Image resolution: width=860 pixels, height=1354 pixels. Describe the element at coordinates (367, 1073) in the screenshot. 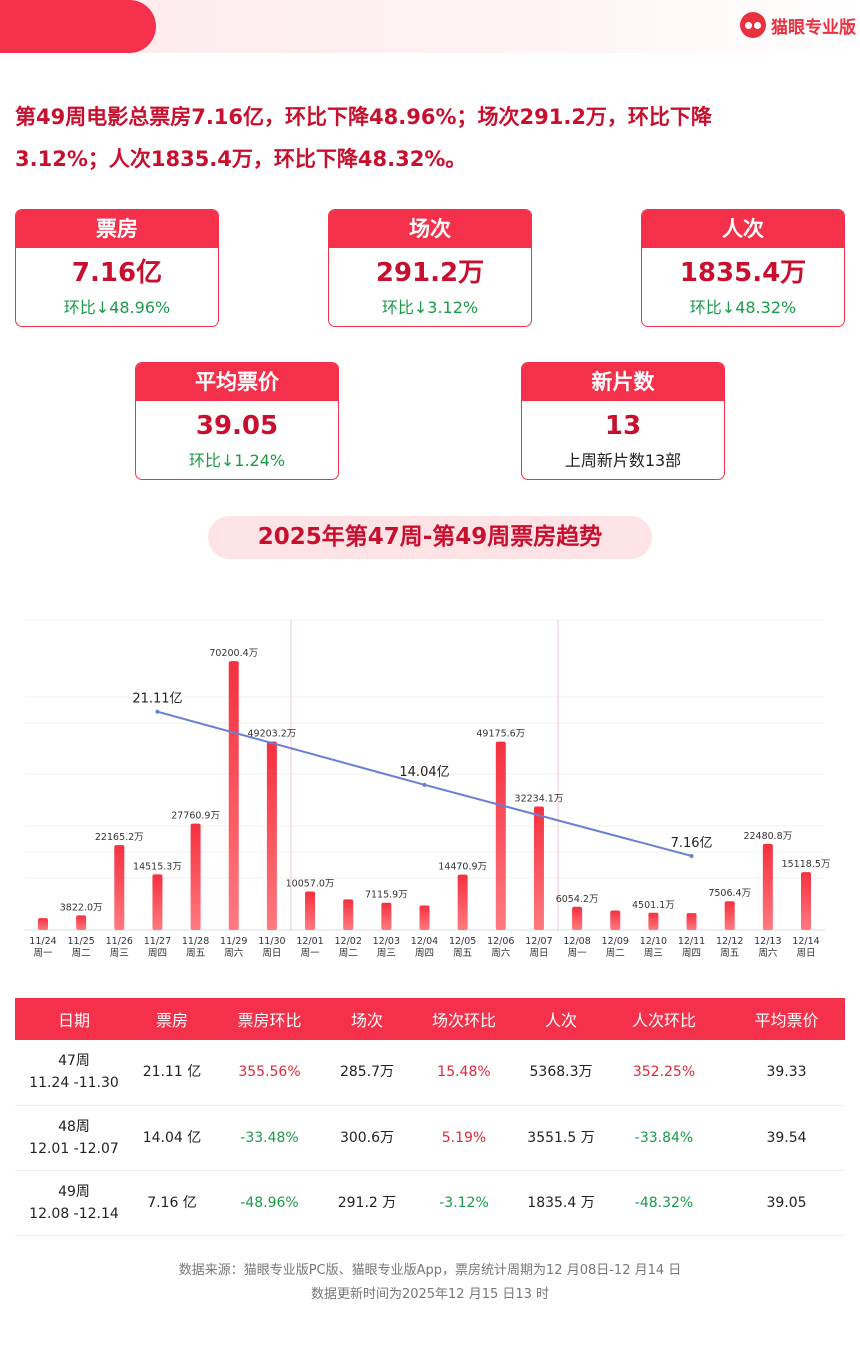

I see `table-cell: 285.7万` at that location.